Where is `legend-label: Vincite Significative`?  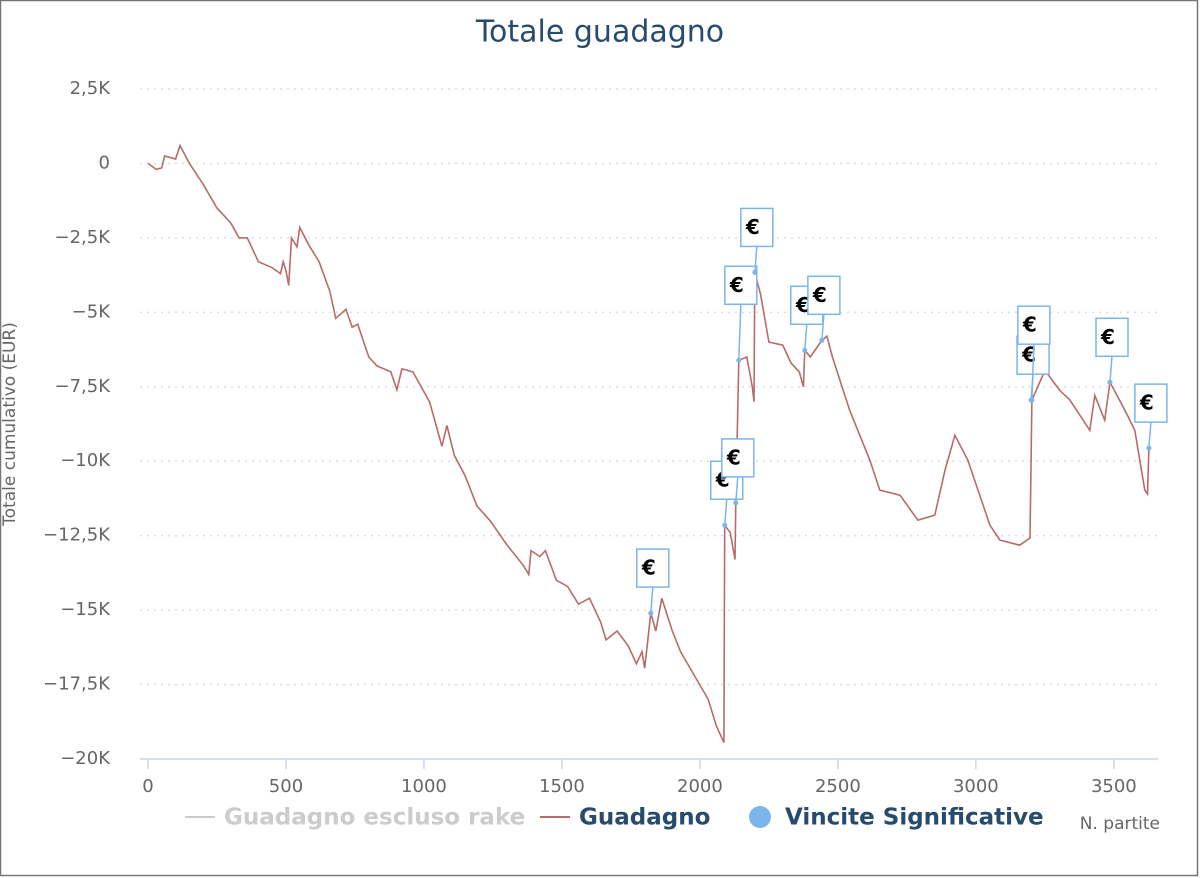 legend-label: Vincite Significative is located at coordinates (914, 818).